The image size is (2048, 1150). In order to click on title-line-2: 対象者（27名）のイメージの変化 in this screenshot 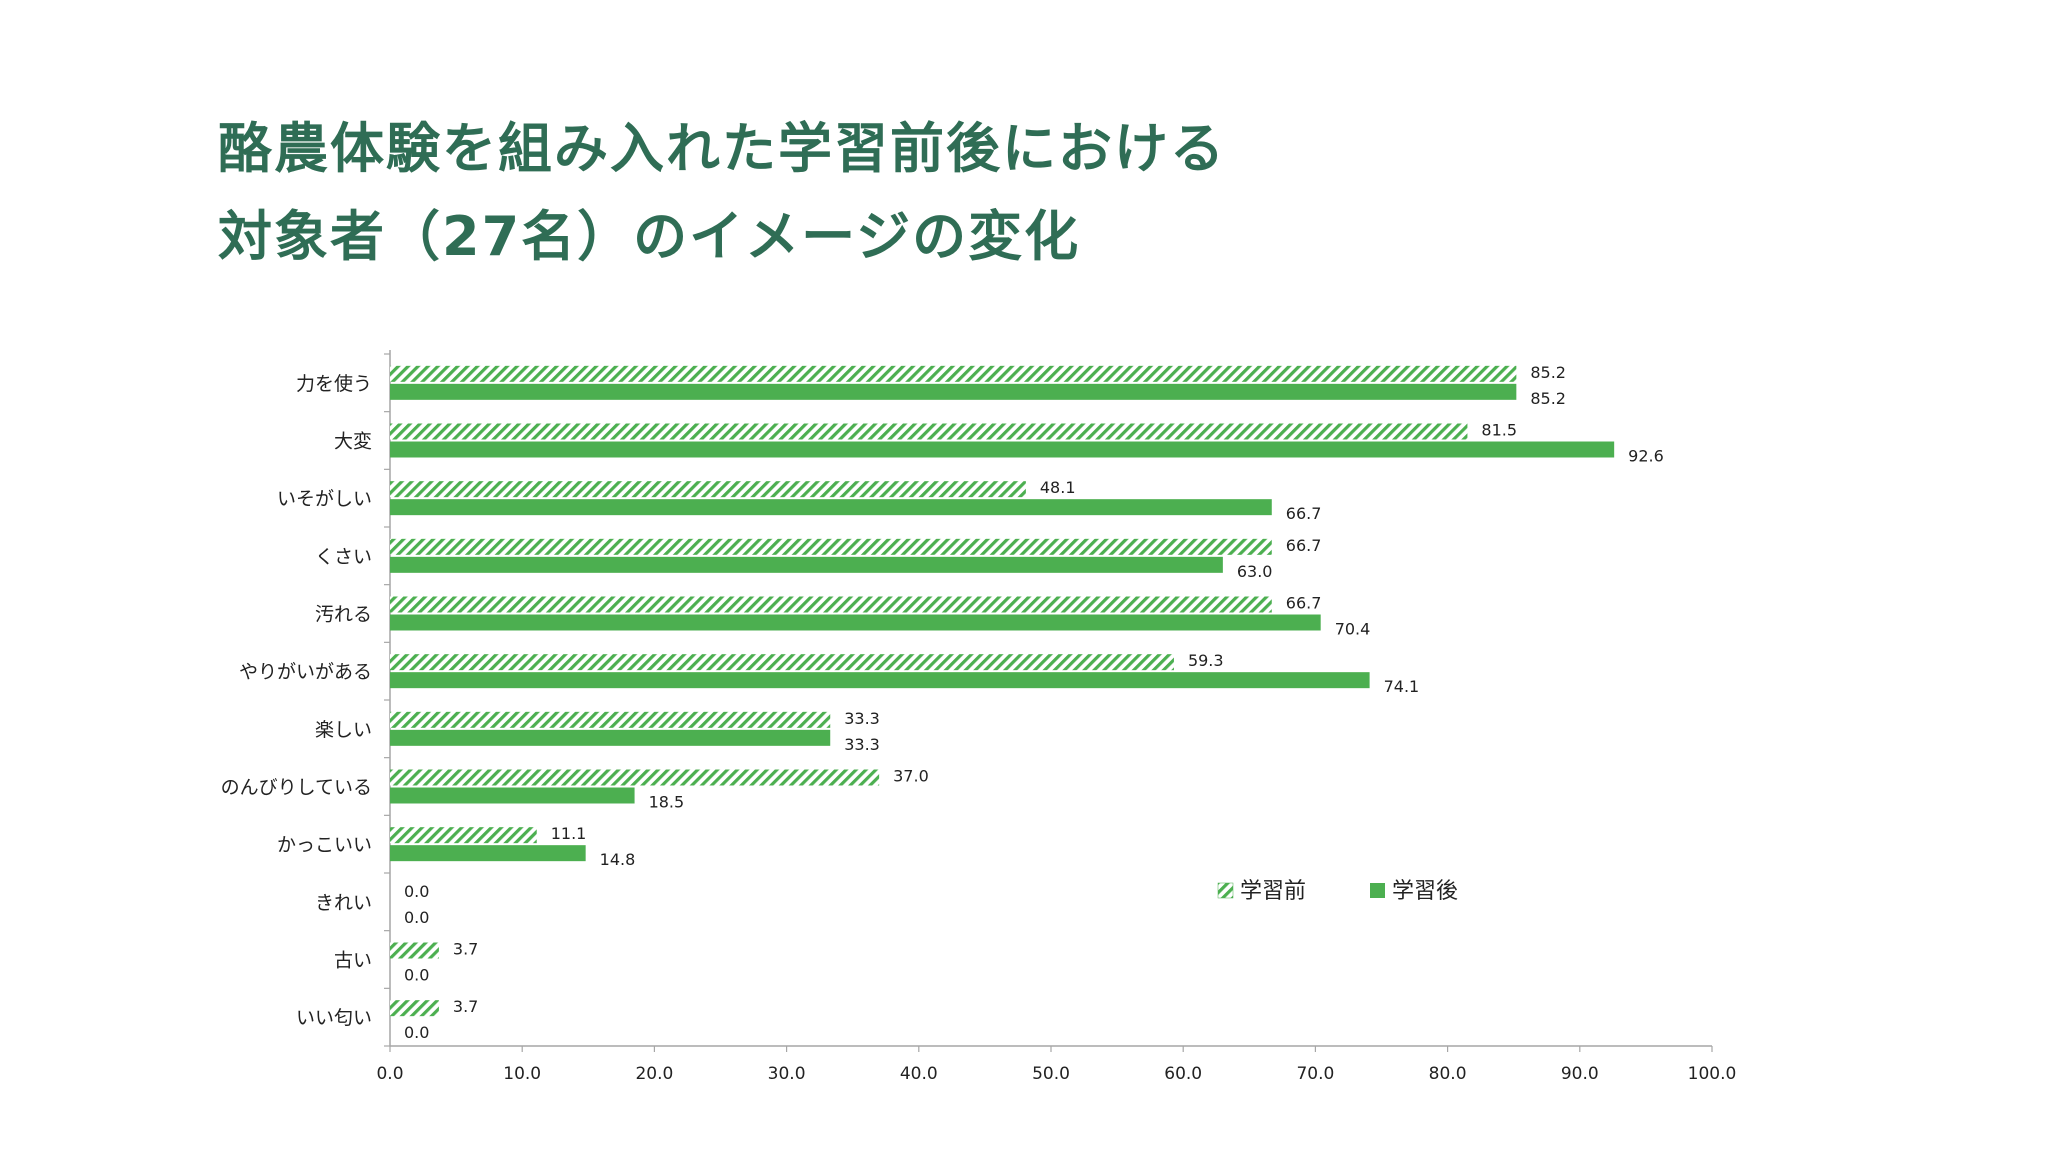, I will do `click(649, 236)`.